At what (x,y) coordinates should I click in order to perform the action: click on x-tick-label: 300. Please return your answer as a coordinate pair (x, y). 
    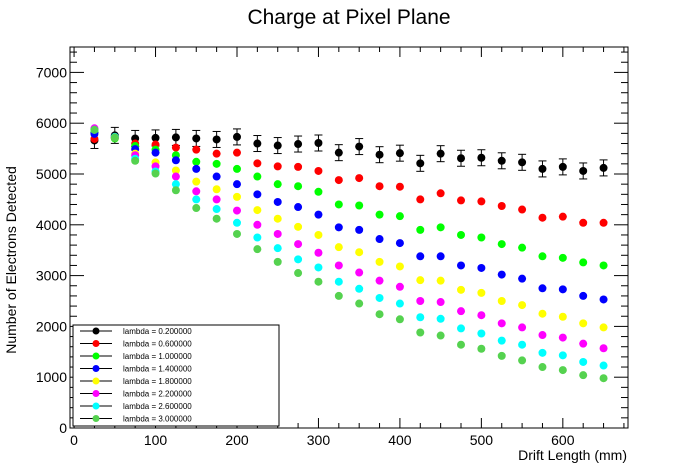
    Looking at the image, I should click on (319, 440).